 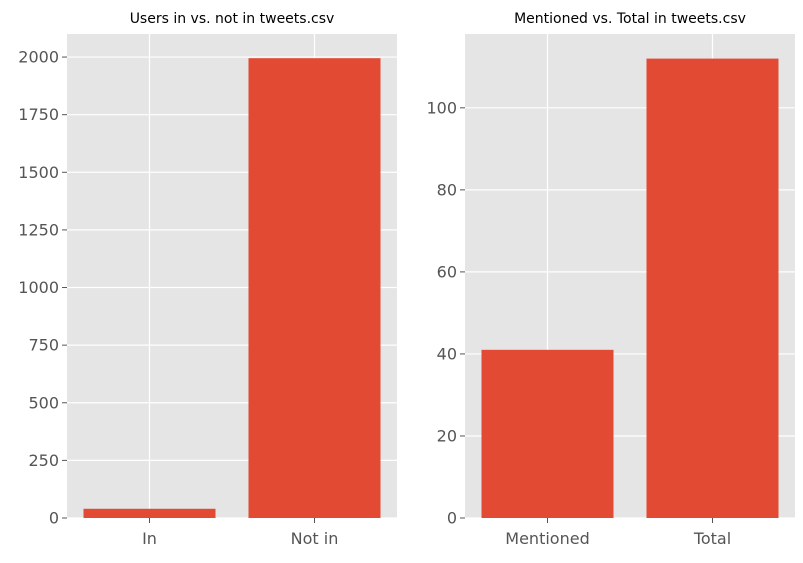 I want to click on chart-title: Users in vs. not in tweets.csv, so click(x=232, y=19).